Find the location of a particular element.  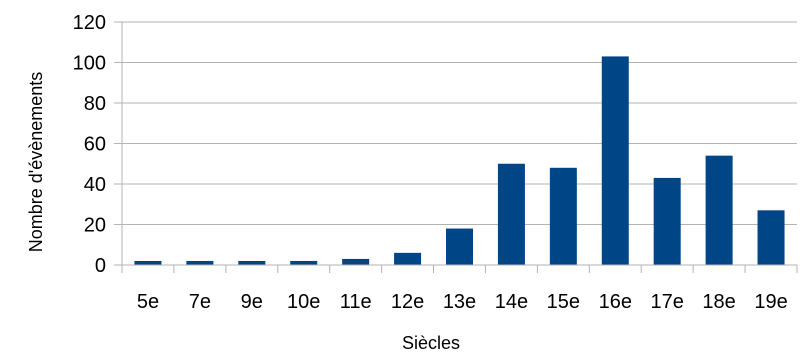

x-tick-label: 16e is located at coordinates (615, 302).